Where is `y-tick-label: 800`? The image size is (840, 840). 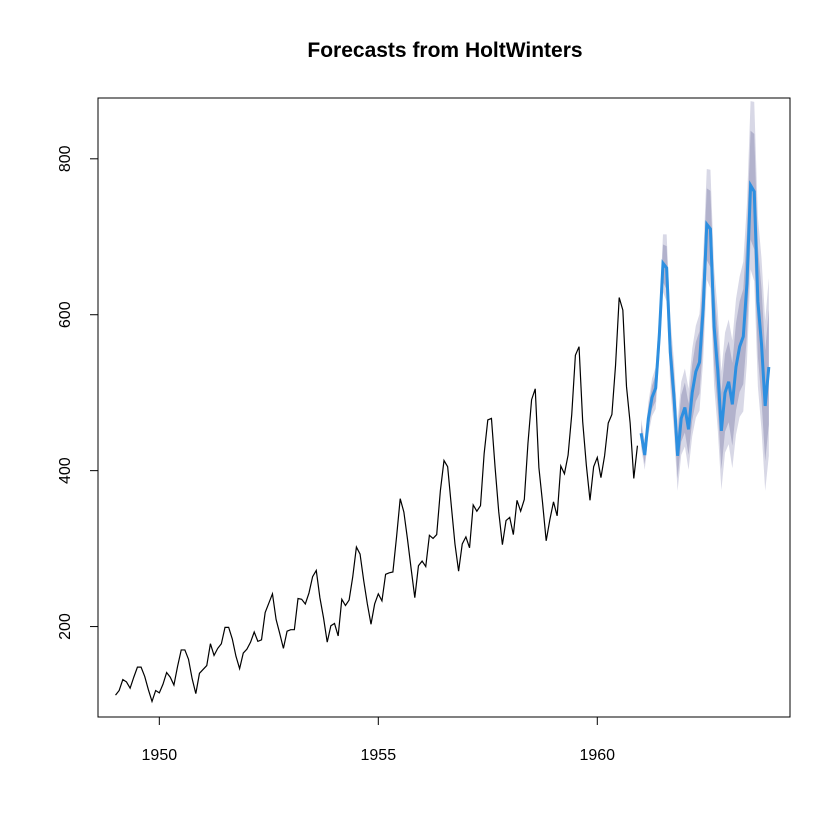 y-tick-label: 800 is located at coordinates (65, 158).